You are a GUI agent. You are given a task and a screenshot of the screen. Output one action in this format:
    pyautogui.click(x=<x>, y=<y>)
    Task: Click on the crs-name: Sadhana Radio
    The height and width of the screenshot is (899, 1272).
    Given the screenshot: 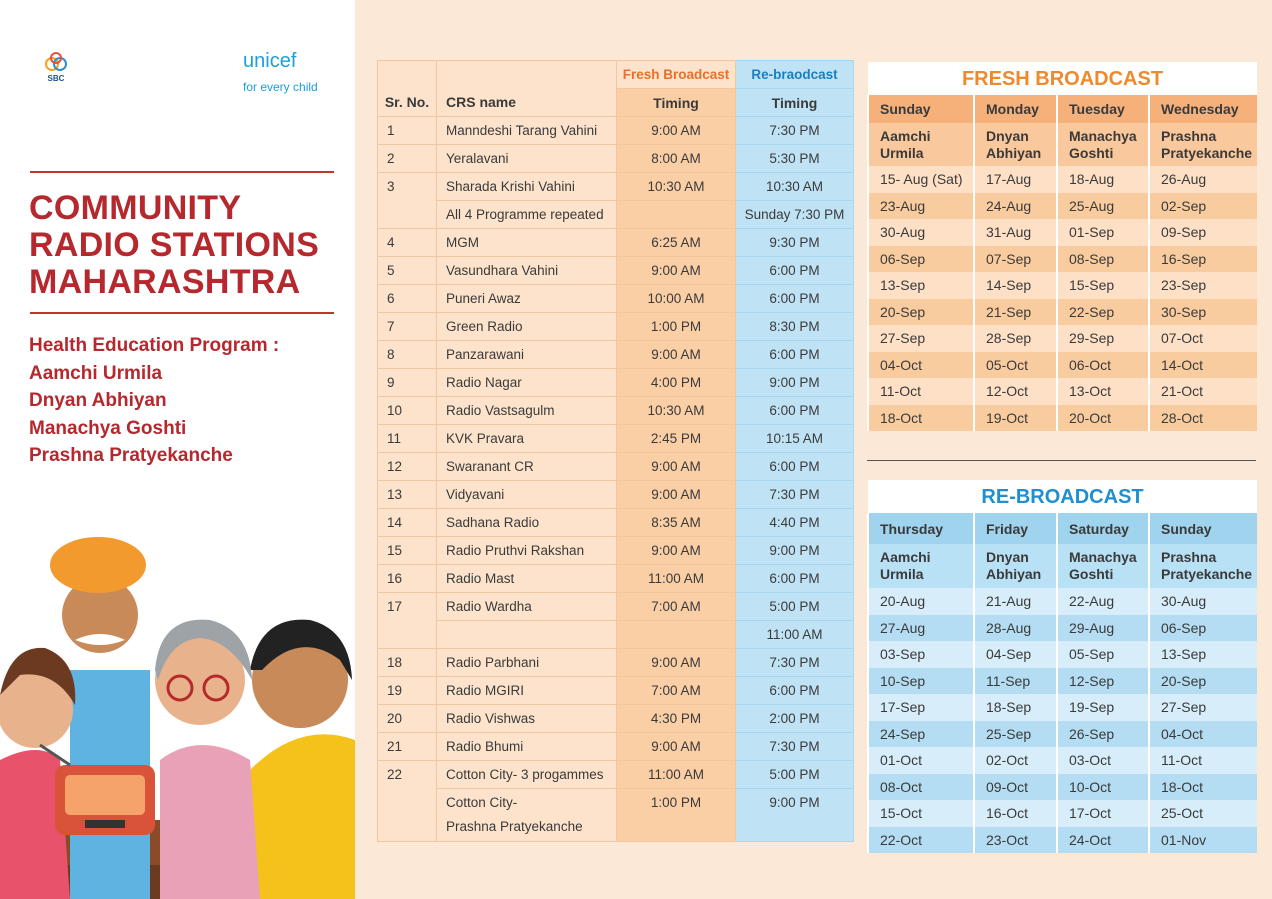 What is the action you would take?
    pyautogui.click(x=526, y=522)
    